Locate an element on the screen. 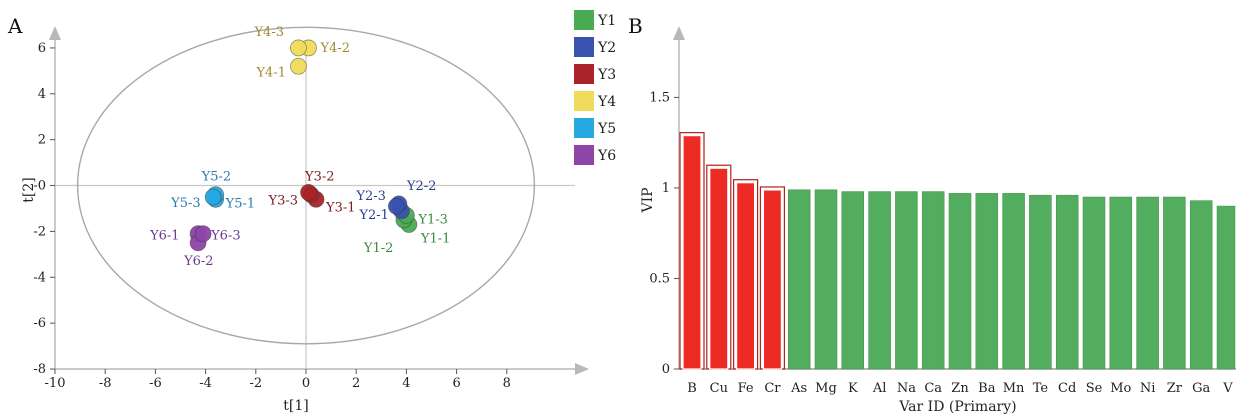 The height and width of the screenshot is (415, 1236). bar-mn is located at coordinates (1013, 281).